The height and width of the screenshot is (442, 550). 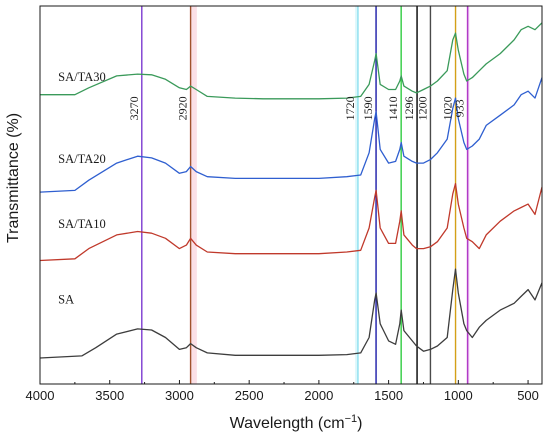 I want to click on series-label-sa-ta20: SA/TA20, so click(x=82, y=159).